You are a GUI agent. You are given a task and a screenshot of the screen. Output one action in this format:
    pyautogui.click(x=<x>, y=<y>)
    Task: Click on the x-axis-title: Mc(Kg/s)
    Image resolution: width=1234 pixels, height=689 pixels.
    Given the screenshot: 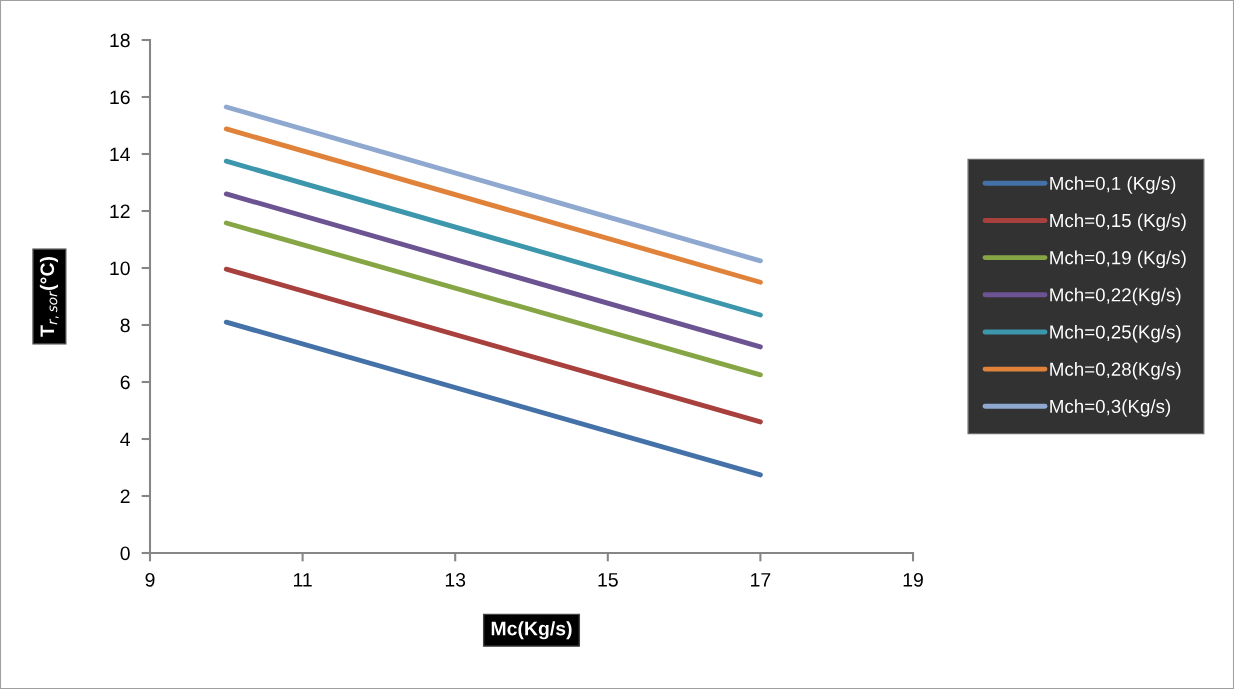 What is the action you would take?
    pyautogui.click(x=531, y=630)
    